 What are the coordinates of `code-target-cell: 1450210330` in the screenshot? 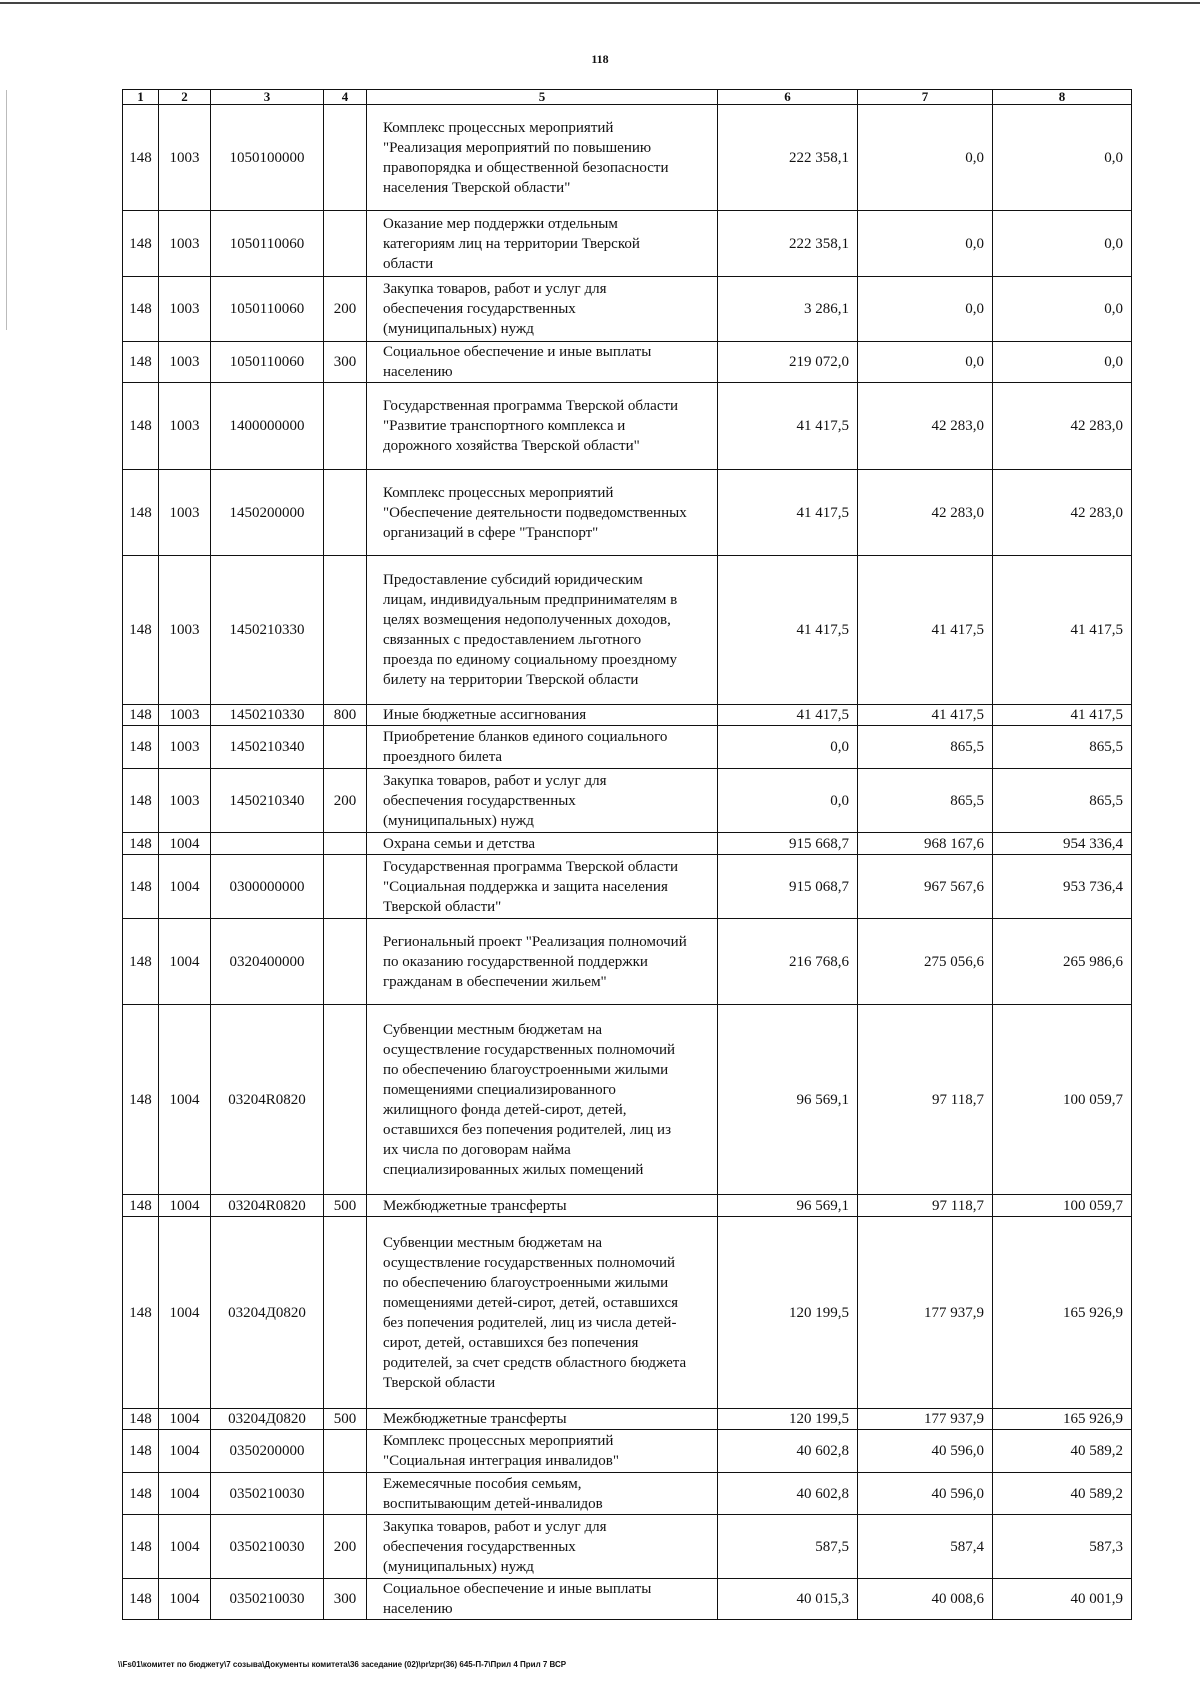 It's located at (267, 630).